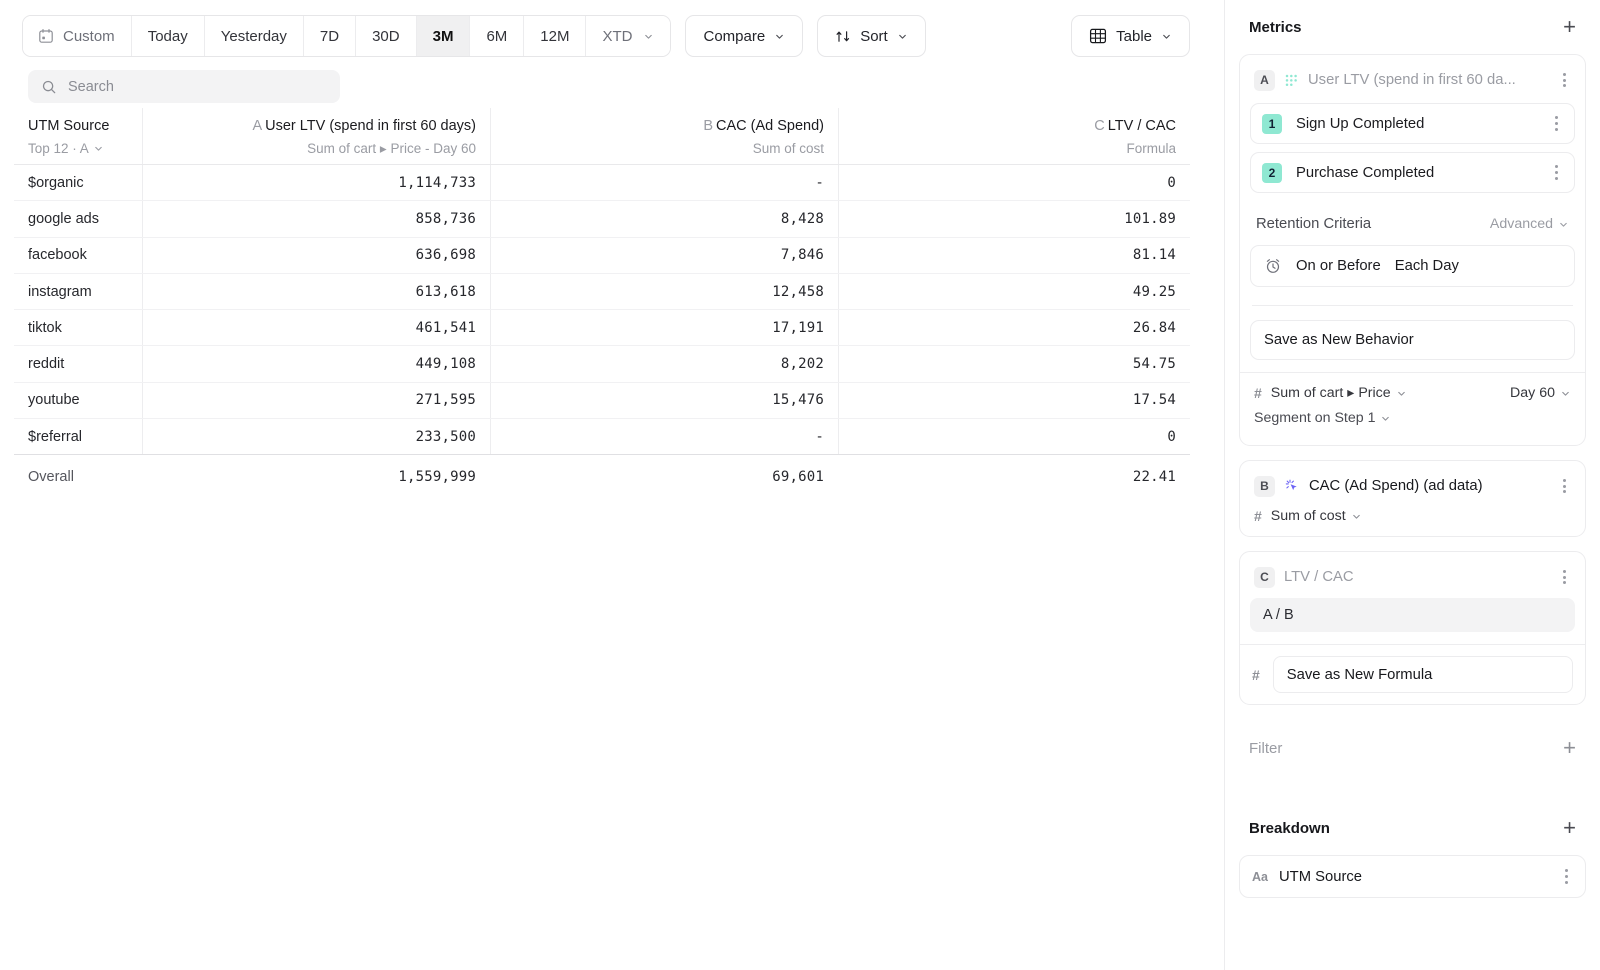  I want to click on column-header-metric-b: B CAC (Ad Spend) Sum of cost, so click(664, 136).